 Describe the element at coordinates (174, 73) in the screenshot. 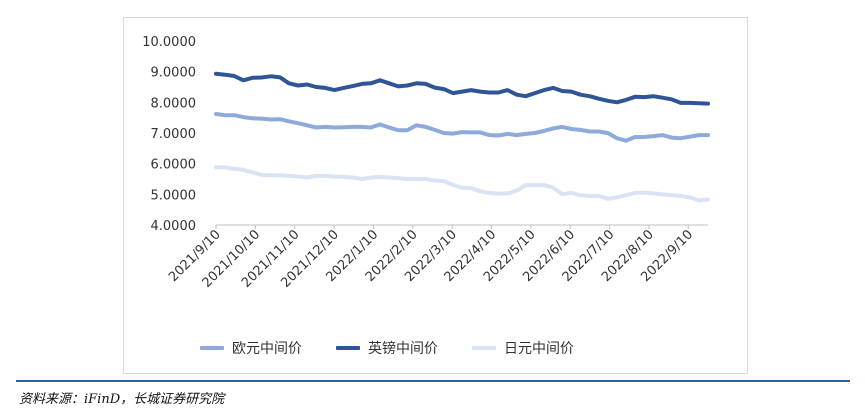

I see `y-tick-label: 9.0000` at that location.